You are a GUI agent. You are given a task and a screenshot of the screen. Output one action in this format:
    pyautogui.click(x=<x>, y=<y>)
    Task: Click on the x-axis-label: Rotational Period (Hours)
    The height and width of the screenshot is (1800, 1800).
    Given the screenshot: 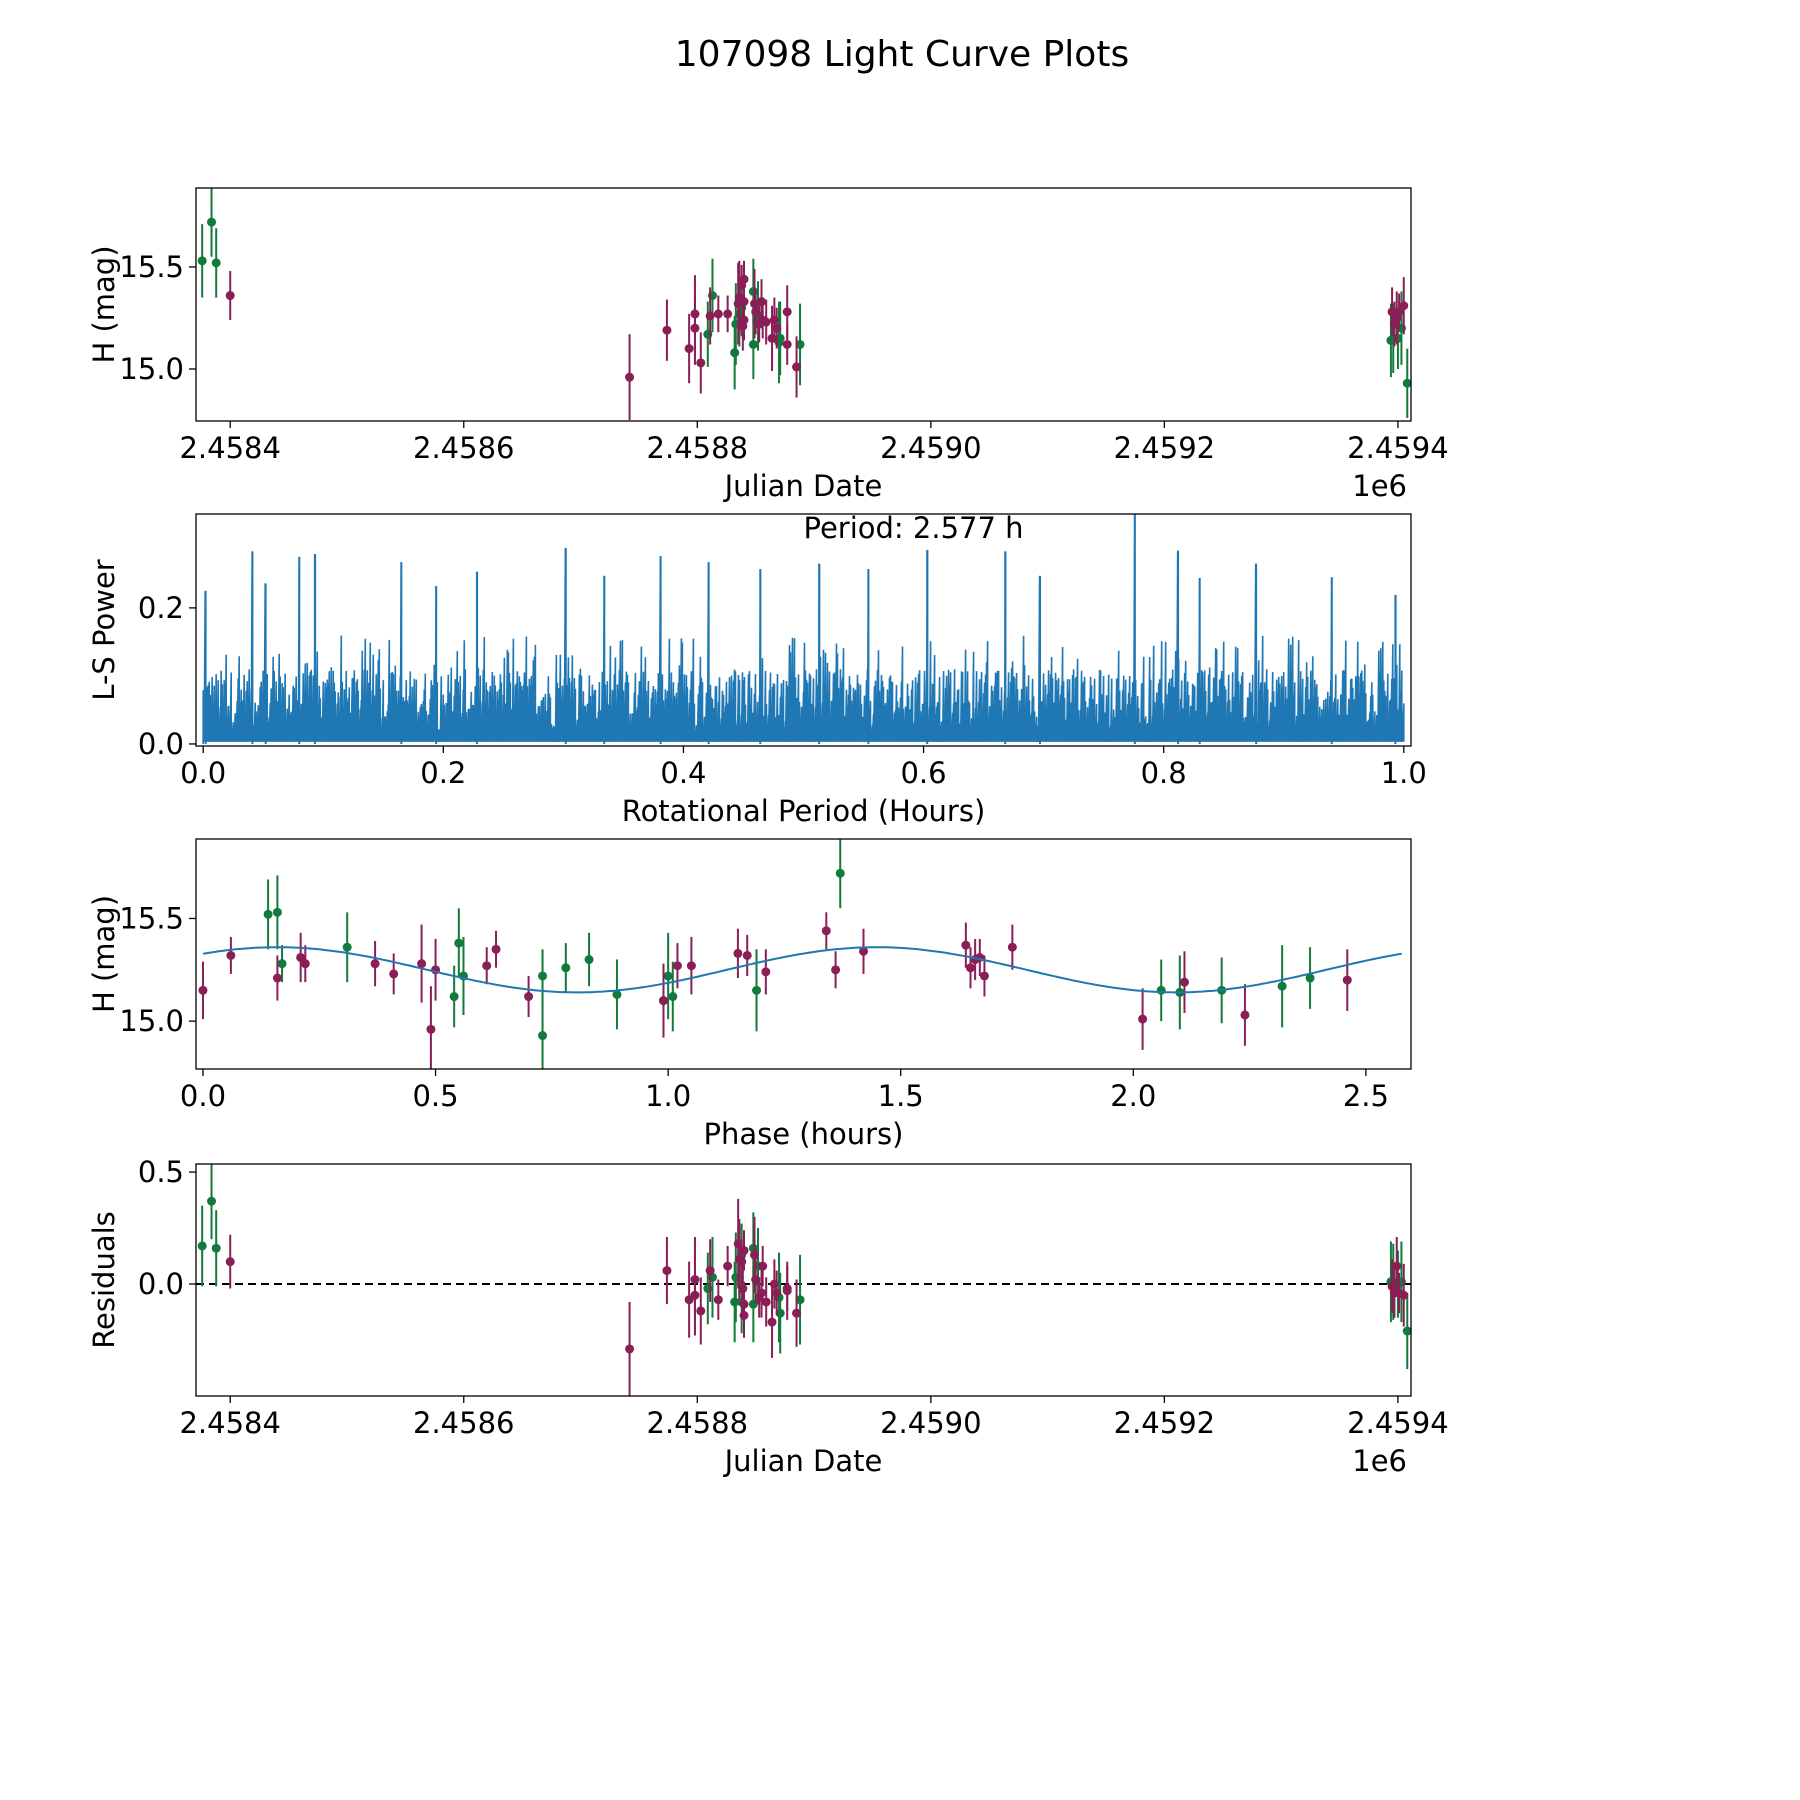 What is the action you would take?
    pyautogui.click(x=804, y=811)
    